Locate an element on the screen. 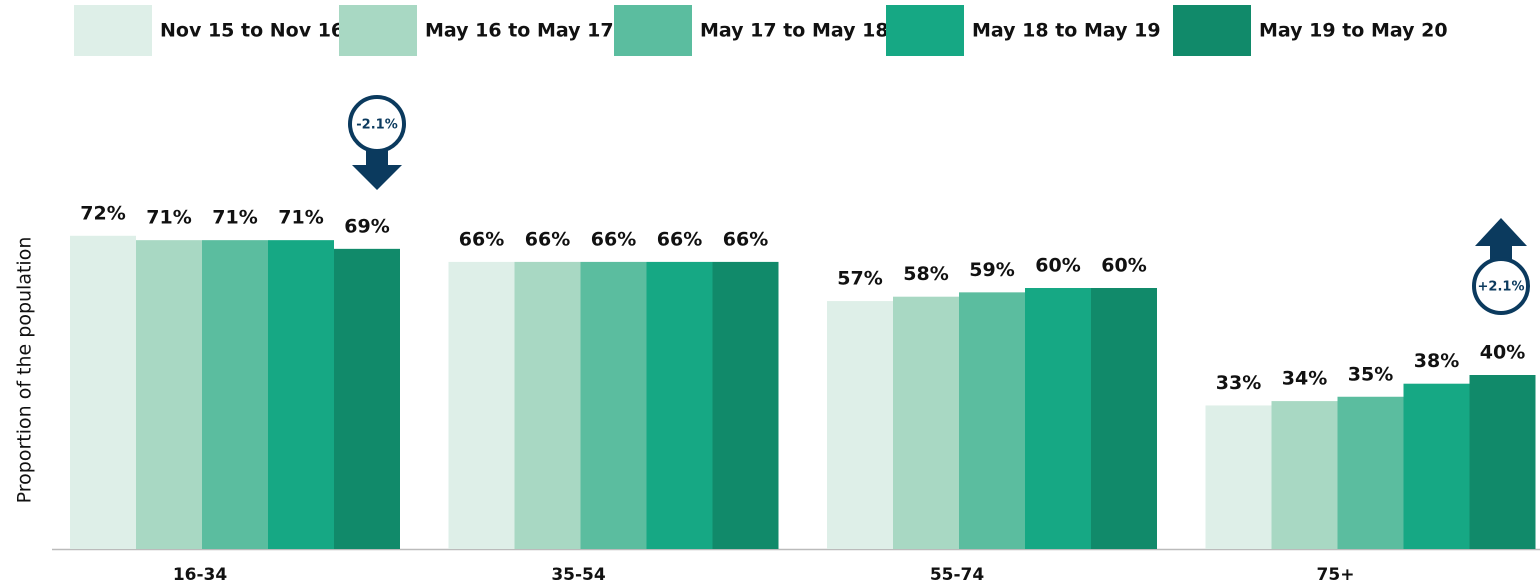  value-label: 35% is located at coordinates (1370, 374).